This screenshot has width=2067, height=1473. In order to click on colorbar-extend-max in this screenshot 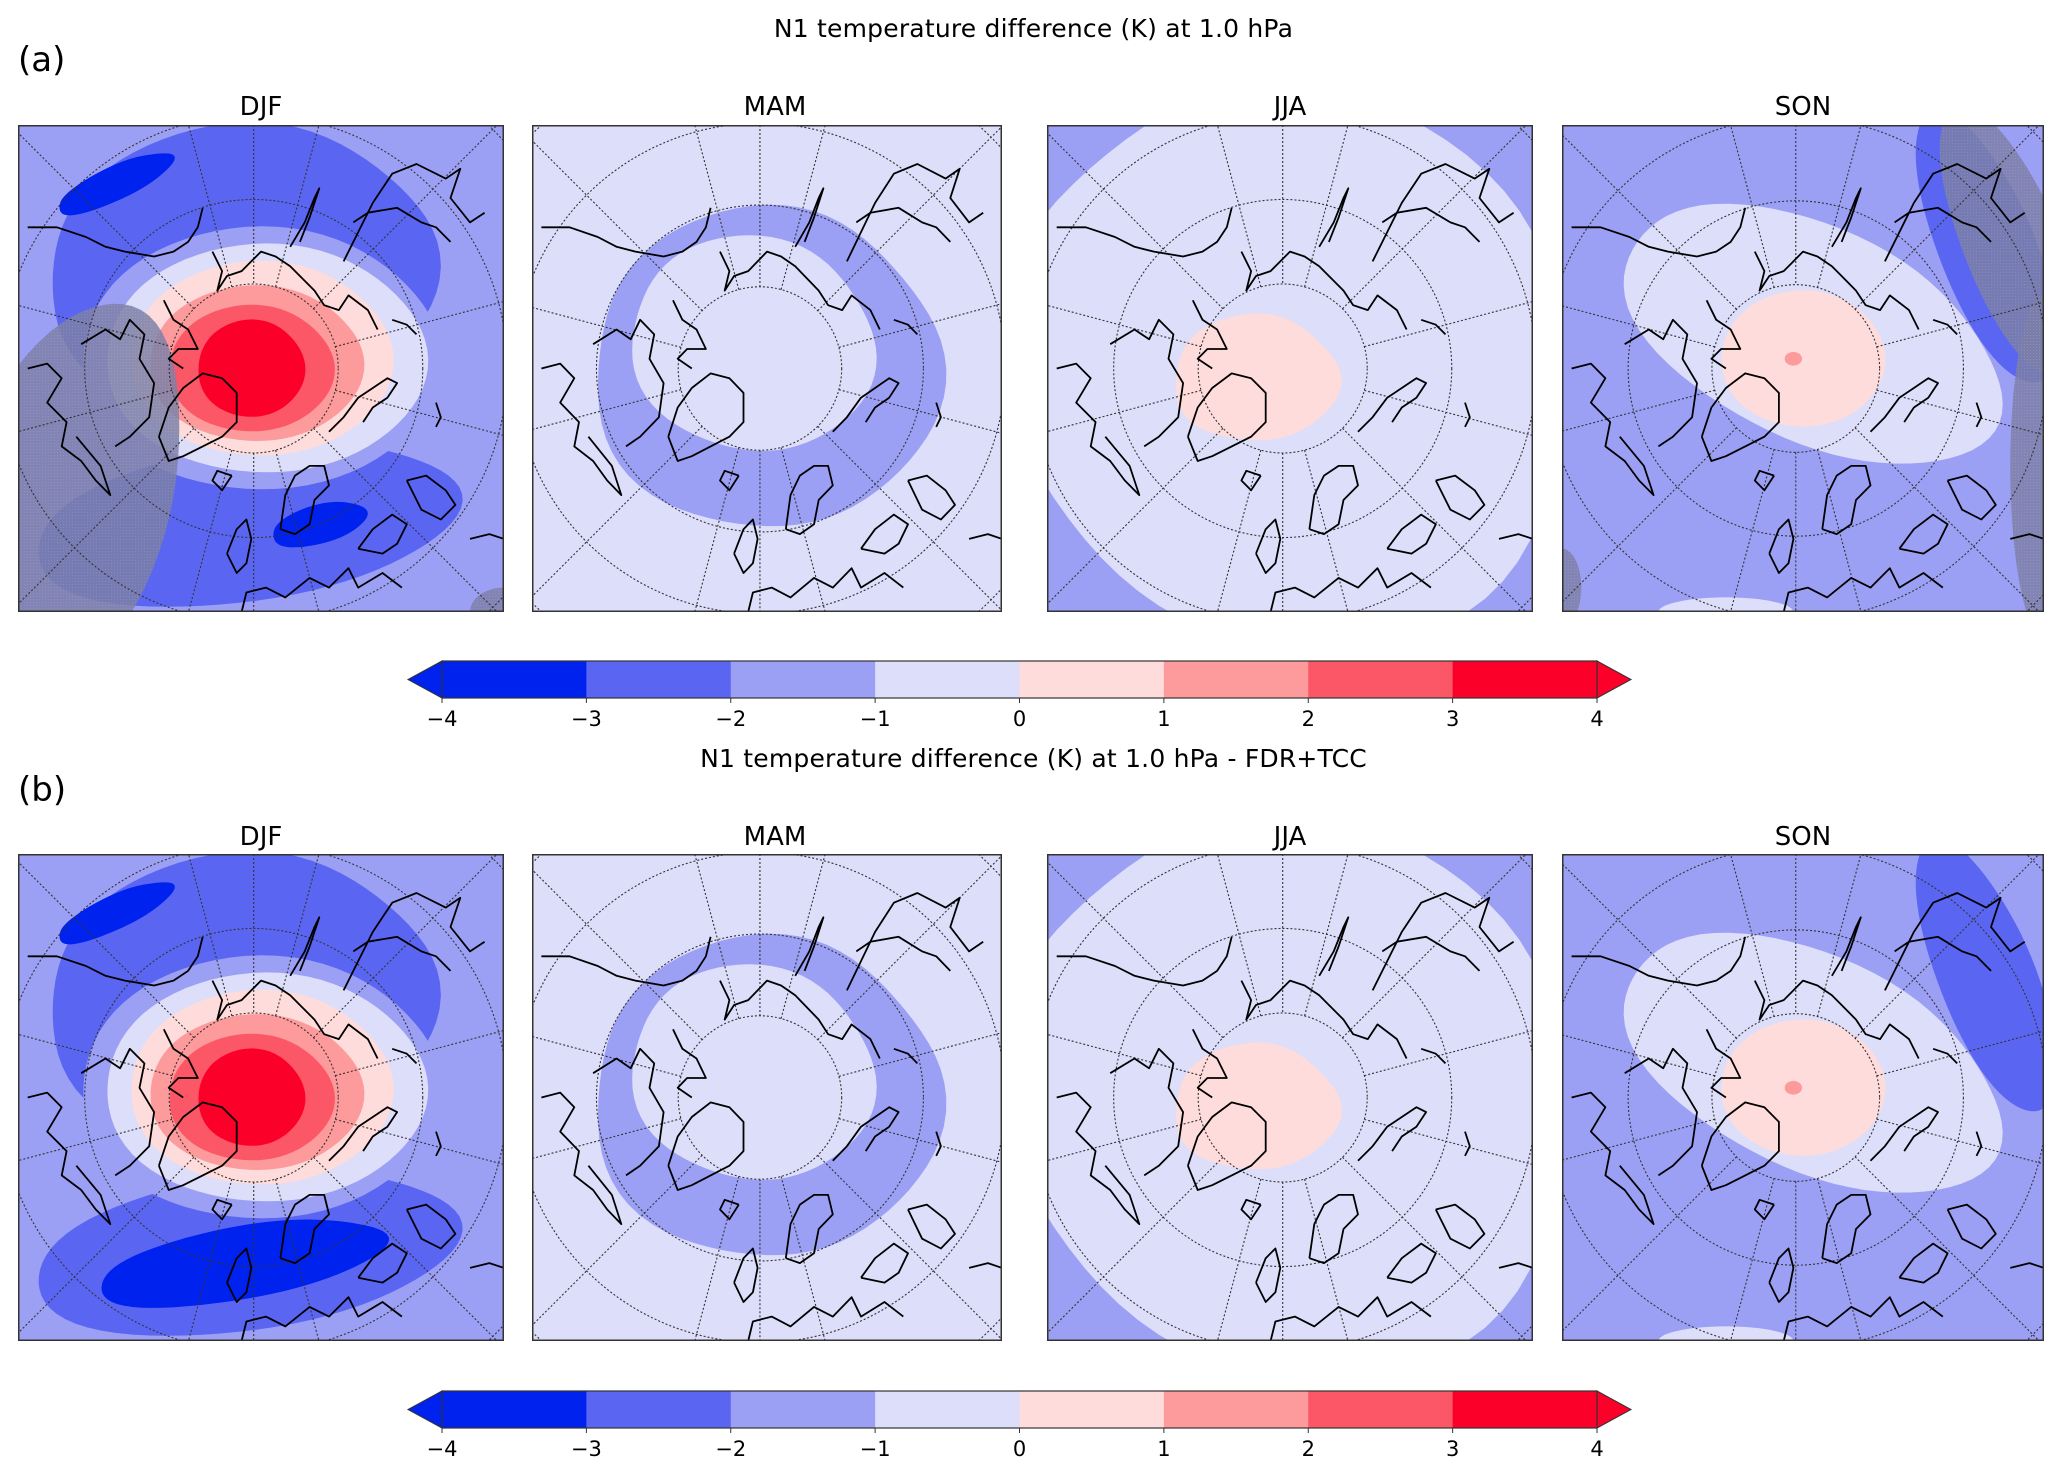, I will do `click(1614, 679)`.